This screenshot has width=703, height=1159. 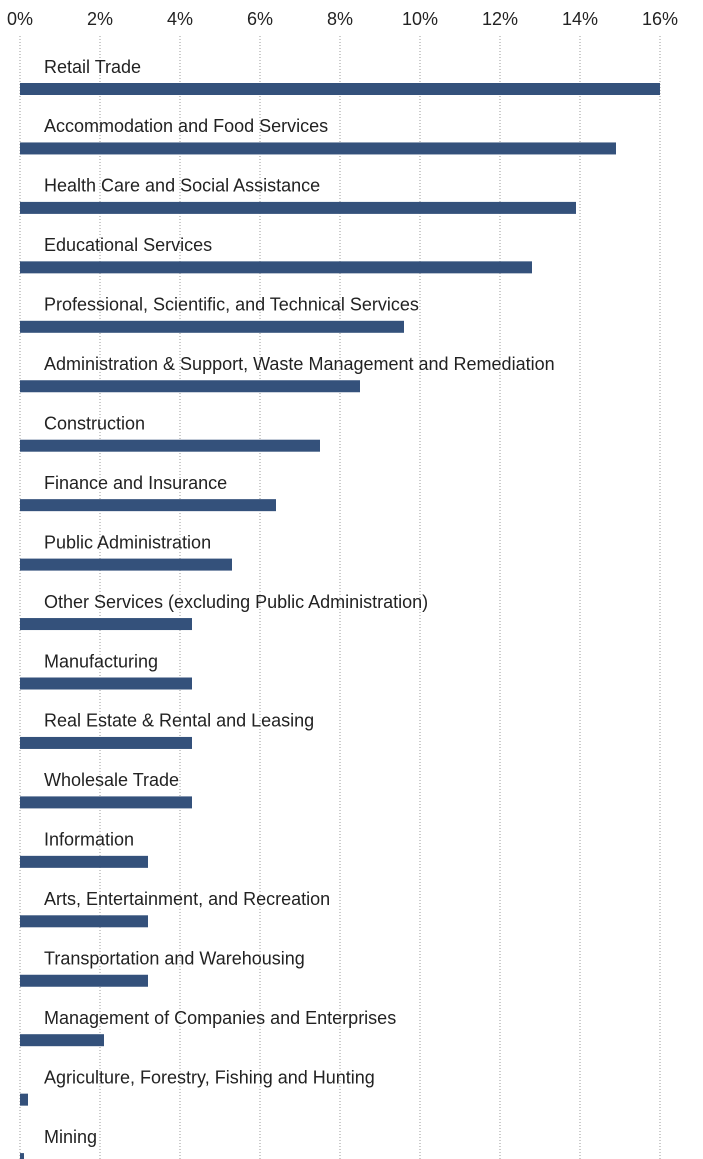 What do you see at coordinates (174, 959) in the screenshot?
I see `category-label: Transportation and Warehousing` at bounding box center [174, 959].